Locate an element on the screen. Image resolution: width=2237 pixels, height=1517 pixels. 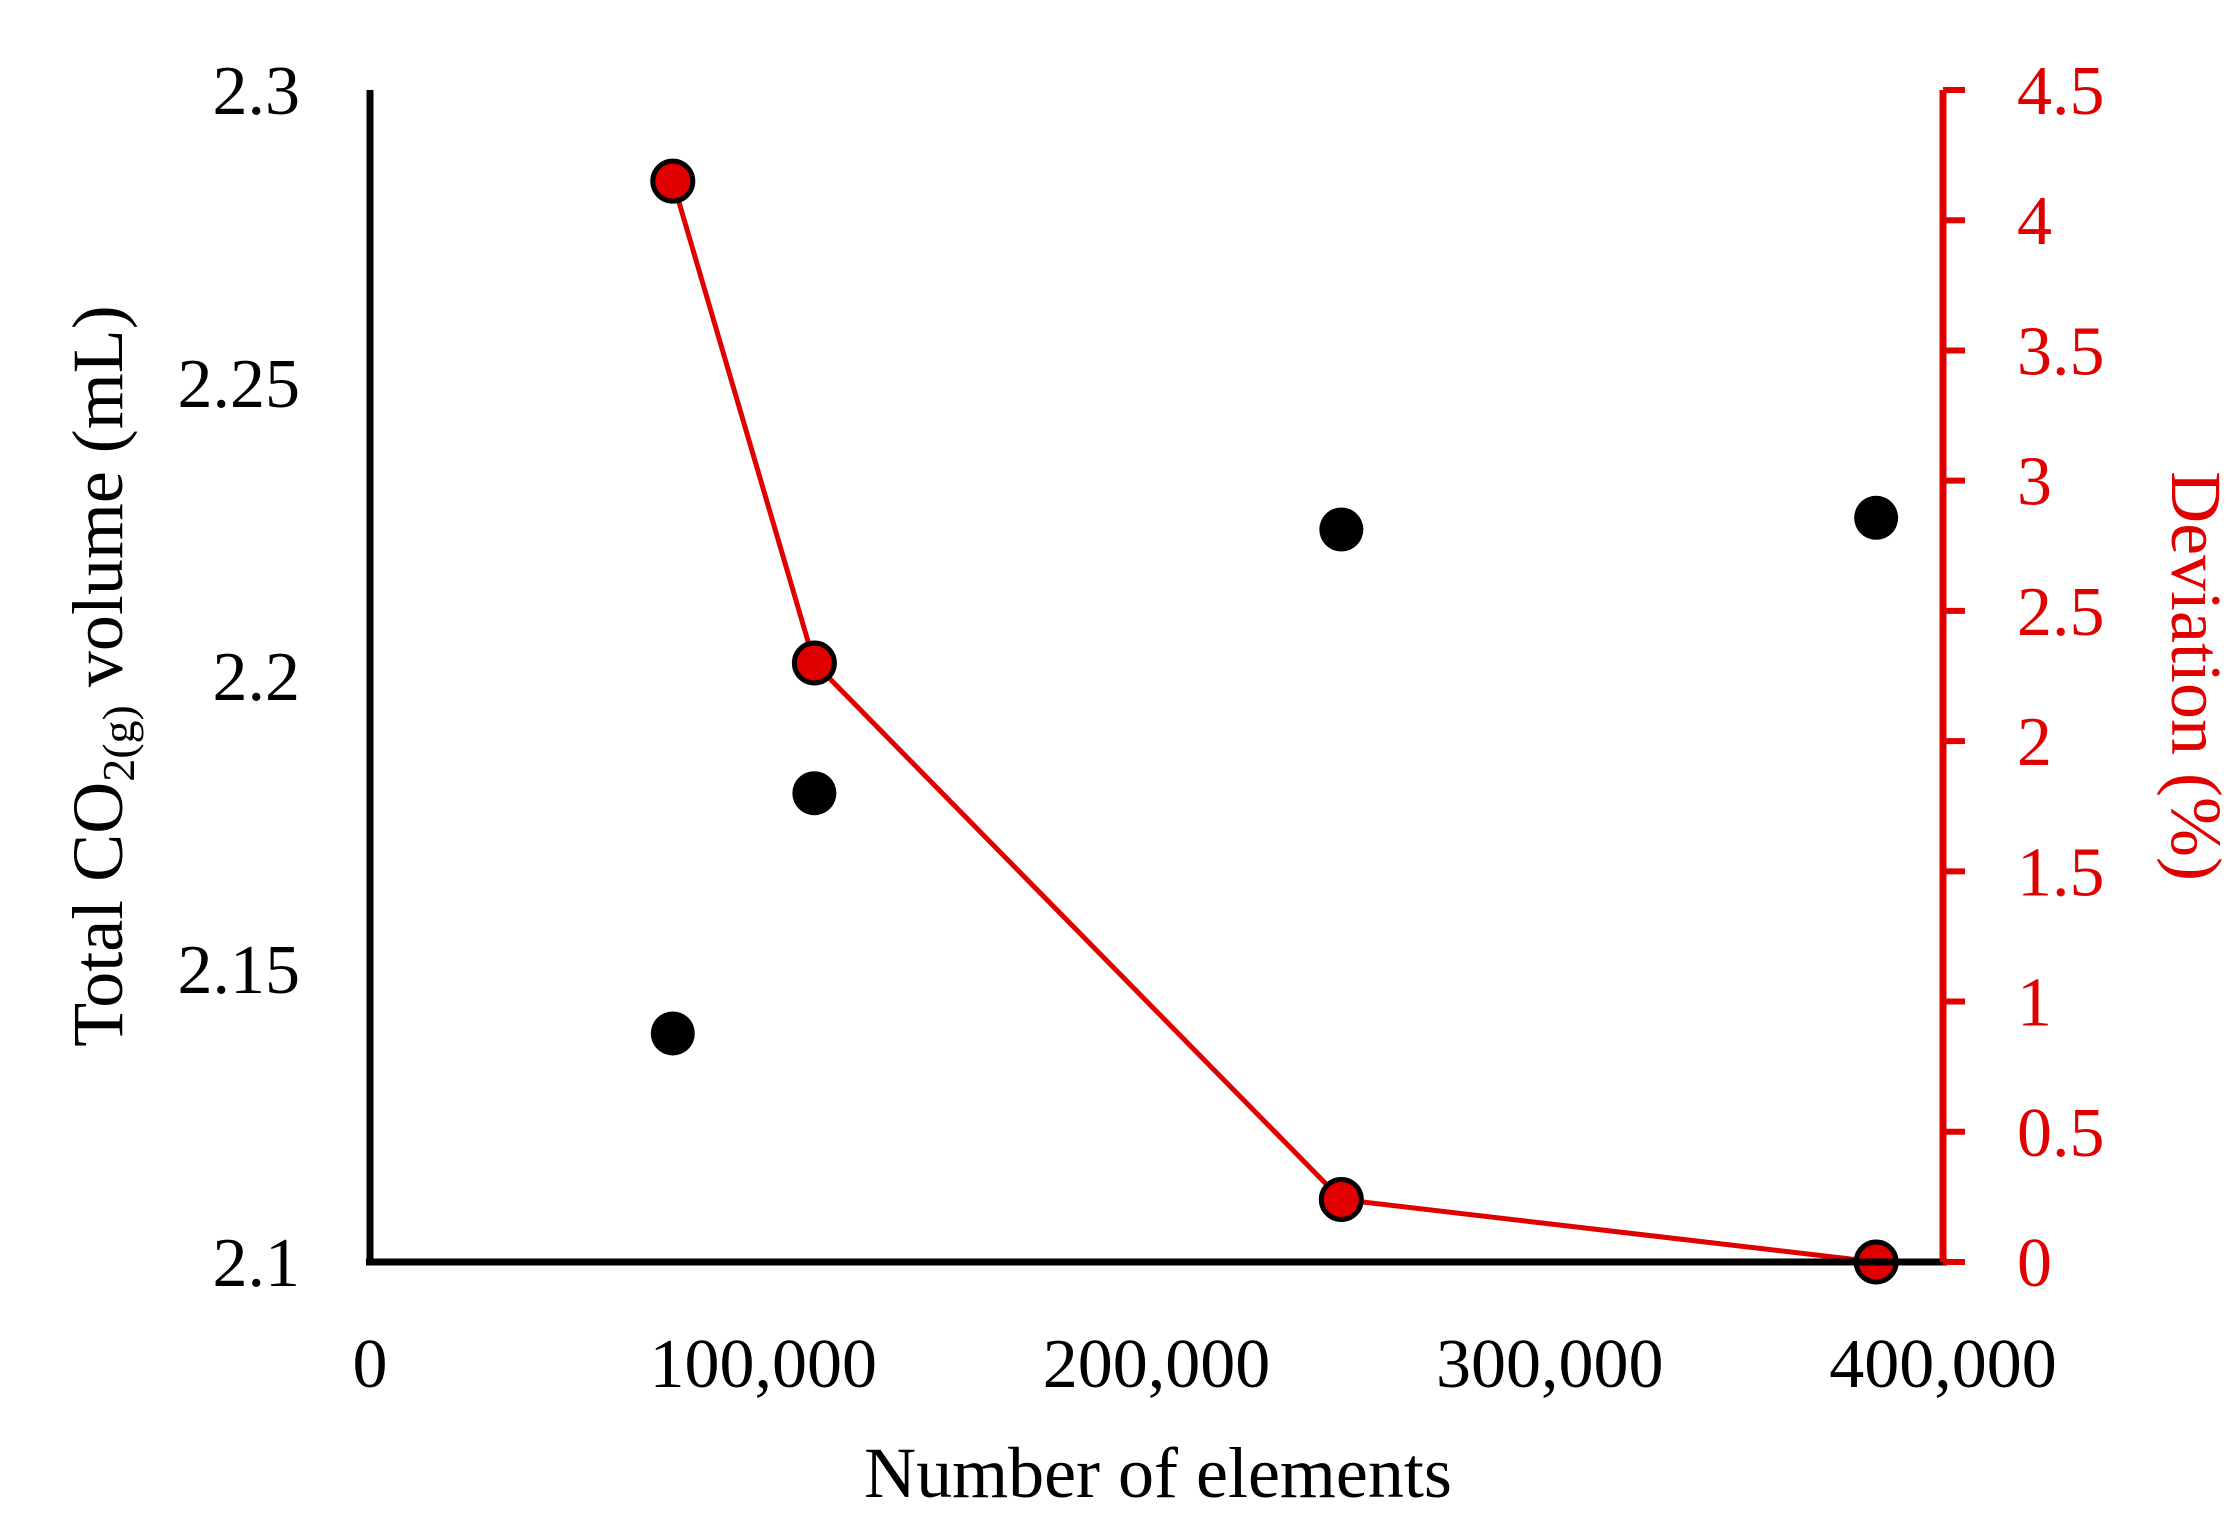
right-y-tick-label-3: 1.5 is located at coordinates (2061, 872).